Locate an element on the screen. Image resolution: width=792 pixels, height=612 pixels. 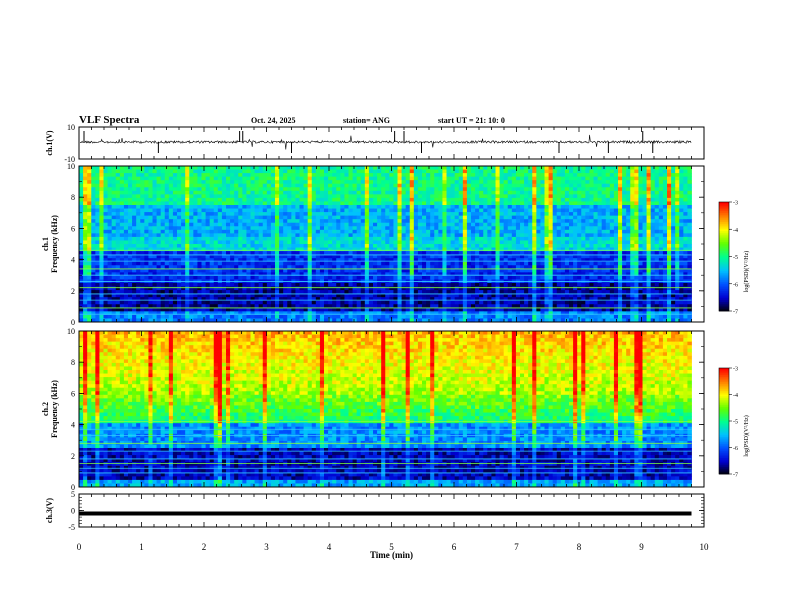
date-label: Oct. 24, 2025 is located at coordinates (273, 120).